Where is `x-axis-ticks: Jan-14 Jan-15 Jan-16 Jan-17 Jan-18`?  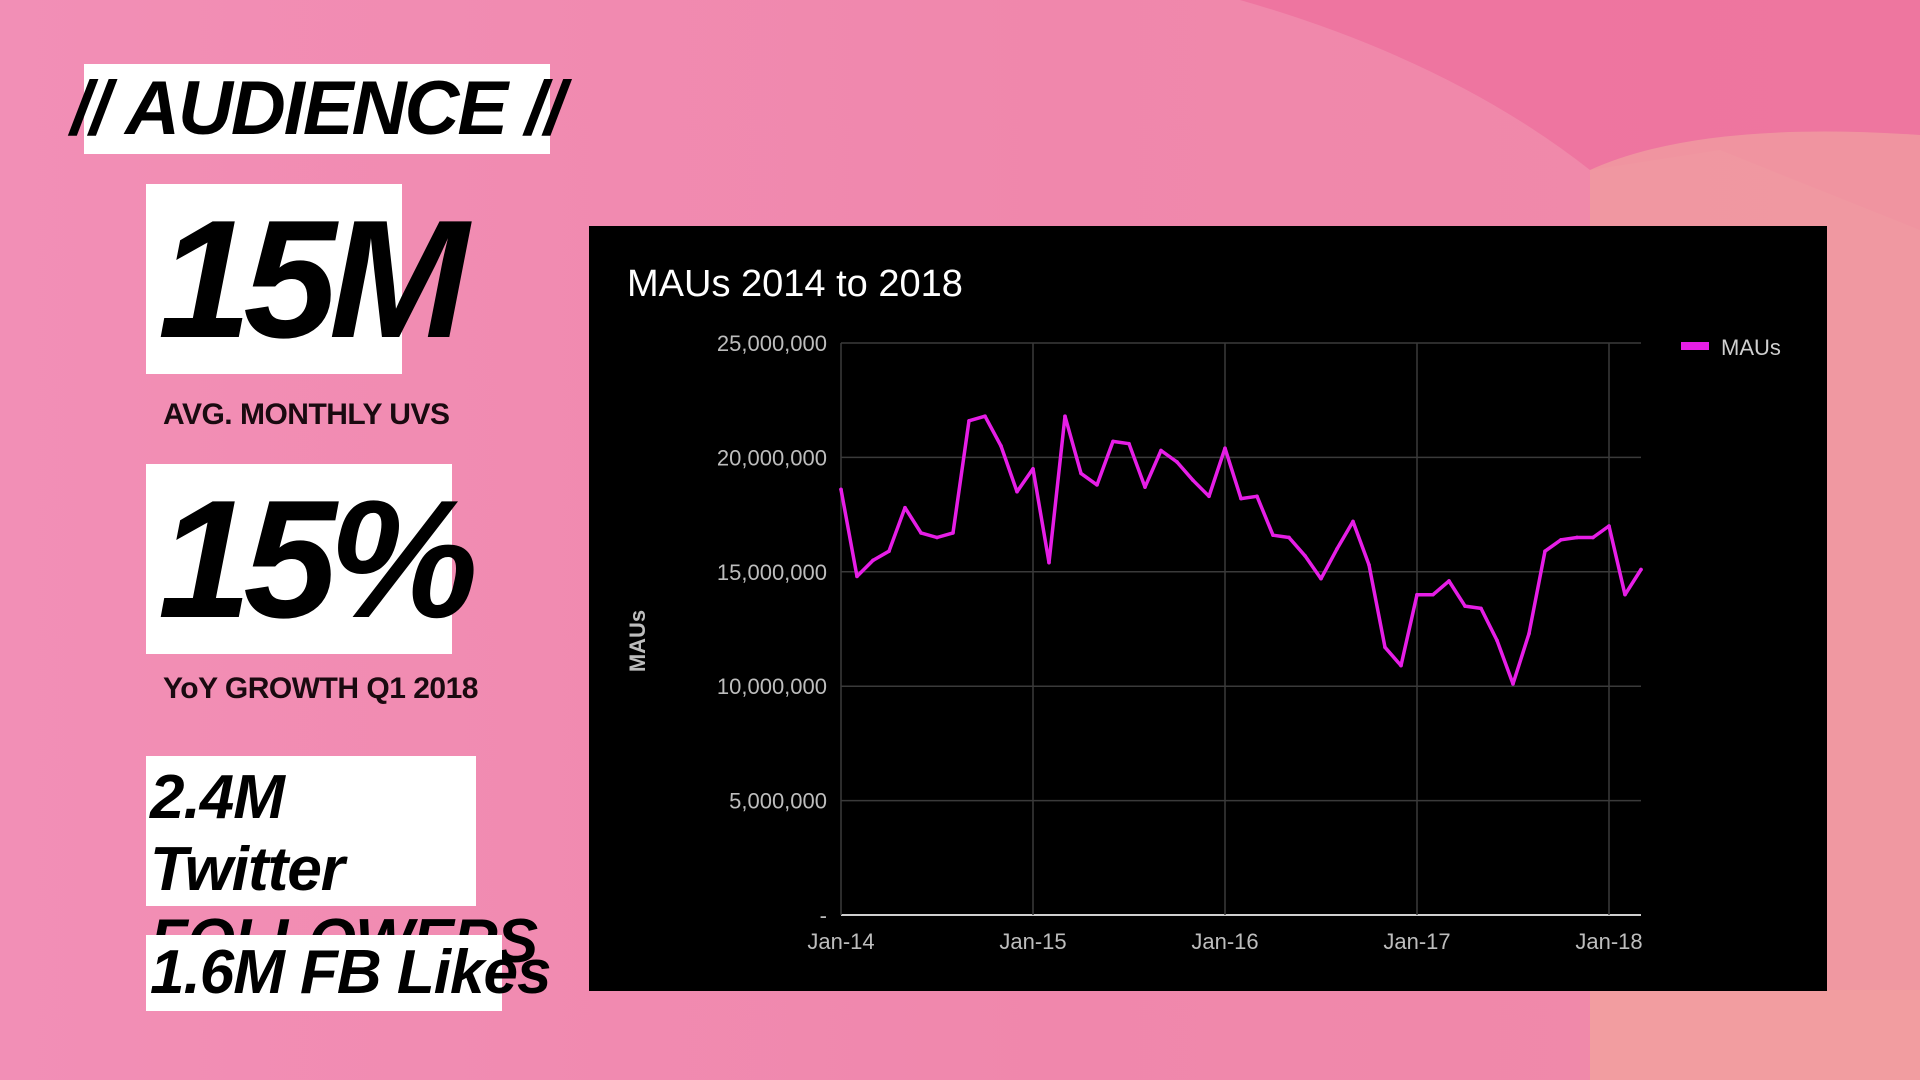
x-axis-ticks: Jan-14 Jan-15 Jan-16 Jan-17 Jan-18 is located at coordinates (1224, 941).